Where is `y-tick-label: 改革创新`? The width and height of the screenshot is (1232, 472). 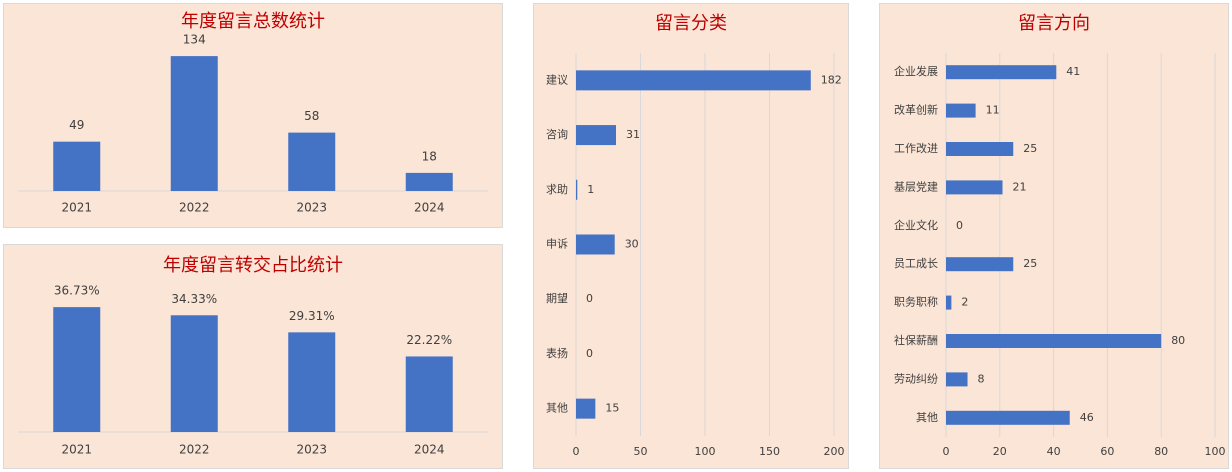
y-tick-label: 改革创新 is located at coordinates (916, 110).